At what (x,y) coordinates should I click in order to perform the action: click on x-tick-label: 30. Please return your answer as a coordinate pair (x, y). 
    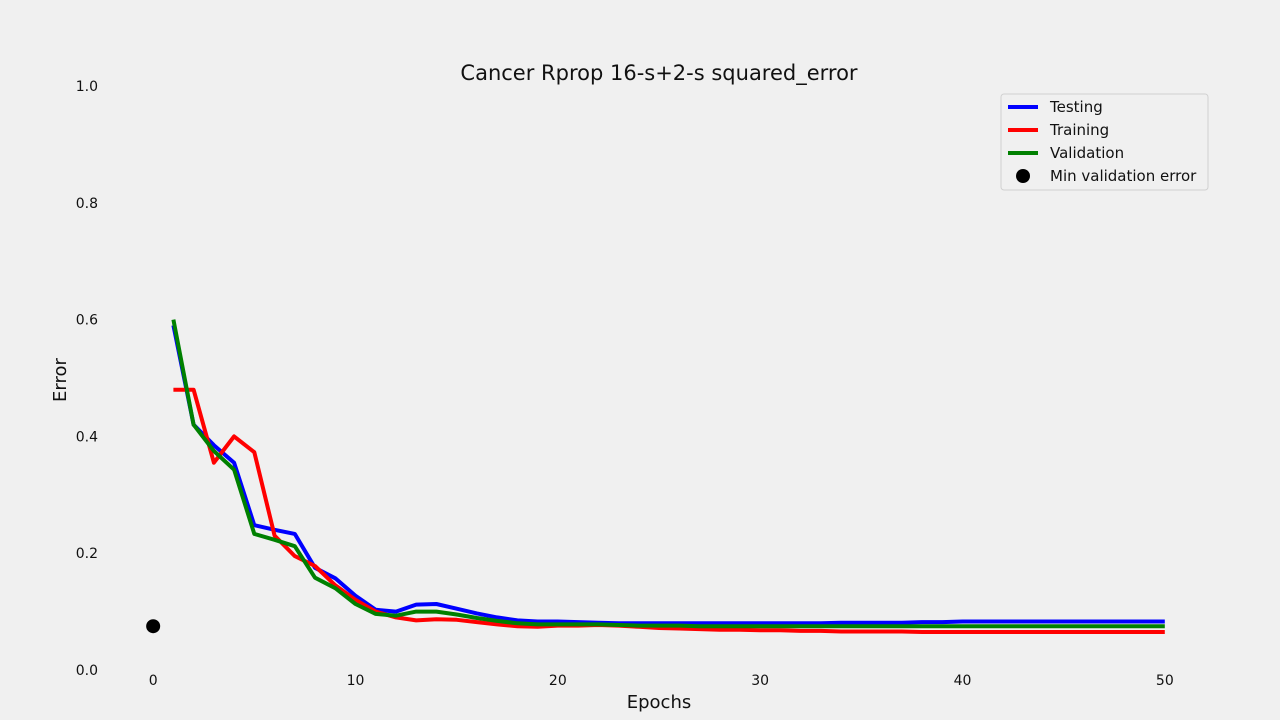
    Looking at the image, I should click on (760, 681).